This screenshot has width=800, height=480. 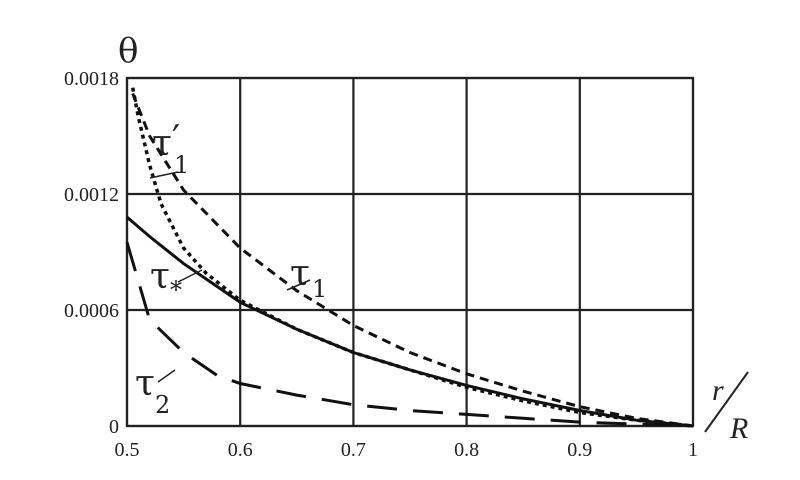 What do you see at coordinates (114, 427) in the screenshot?
I see `y-tick-label: 0` at bounding box center [114, 427].